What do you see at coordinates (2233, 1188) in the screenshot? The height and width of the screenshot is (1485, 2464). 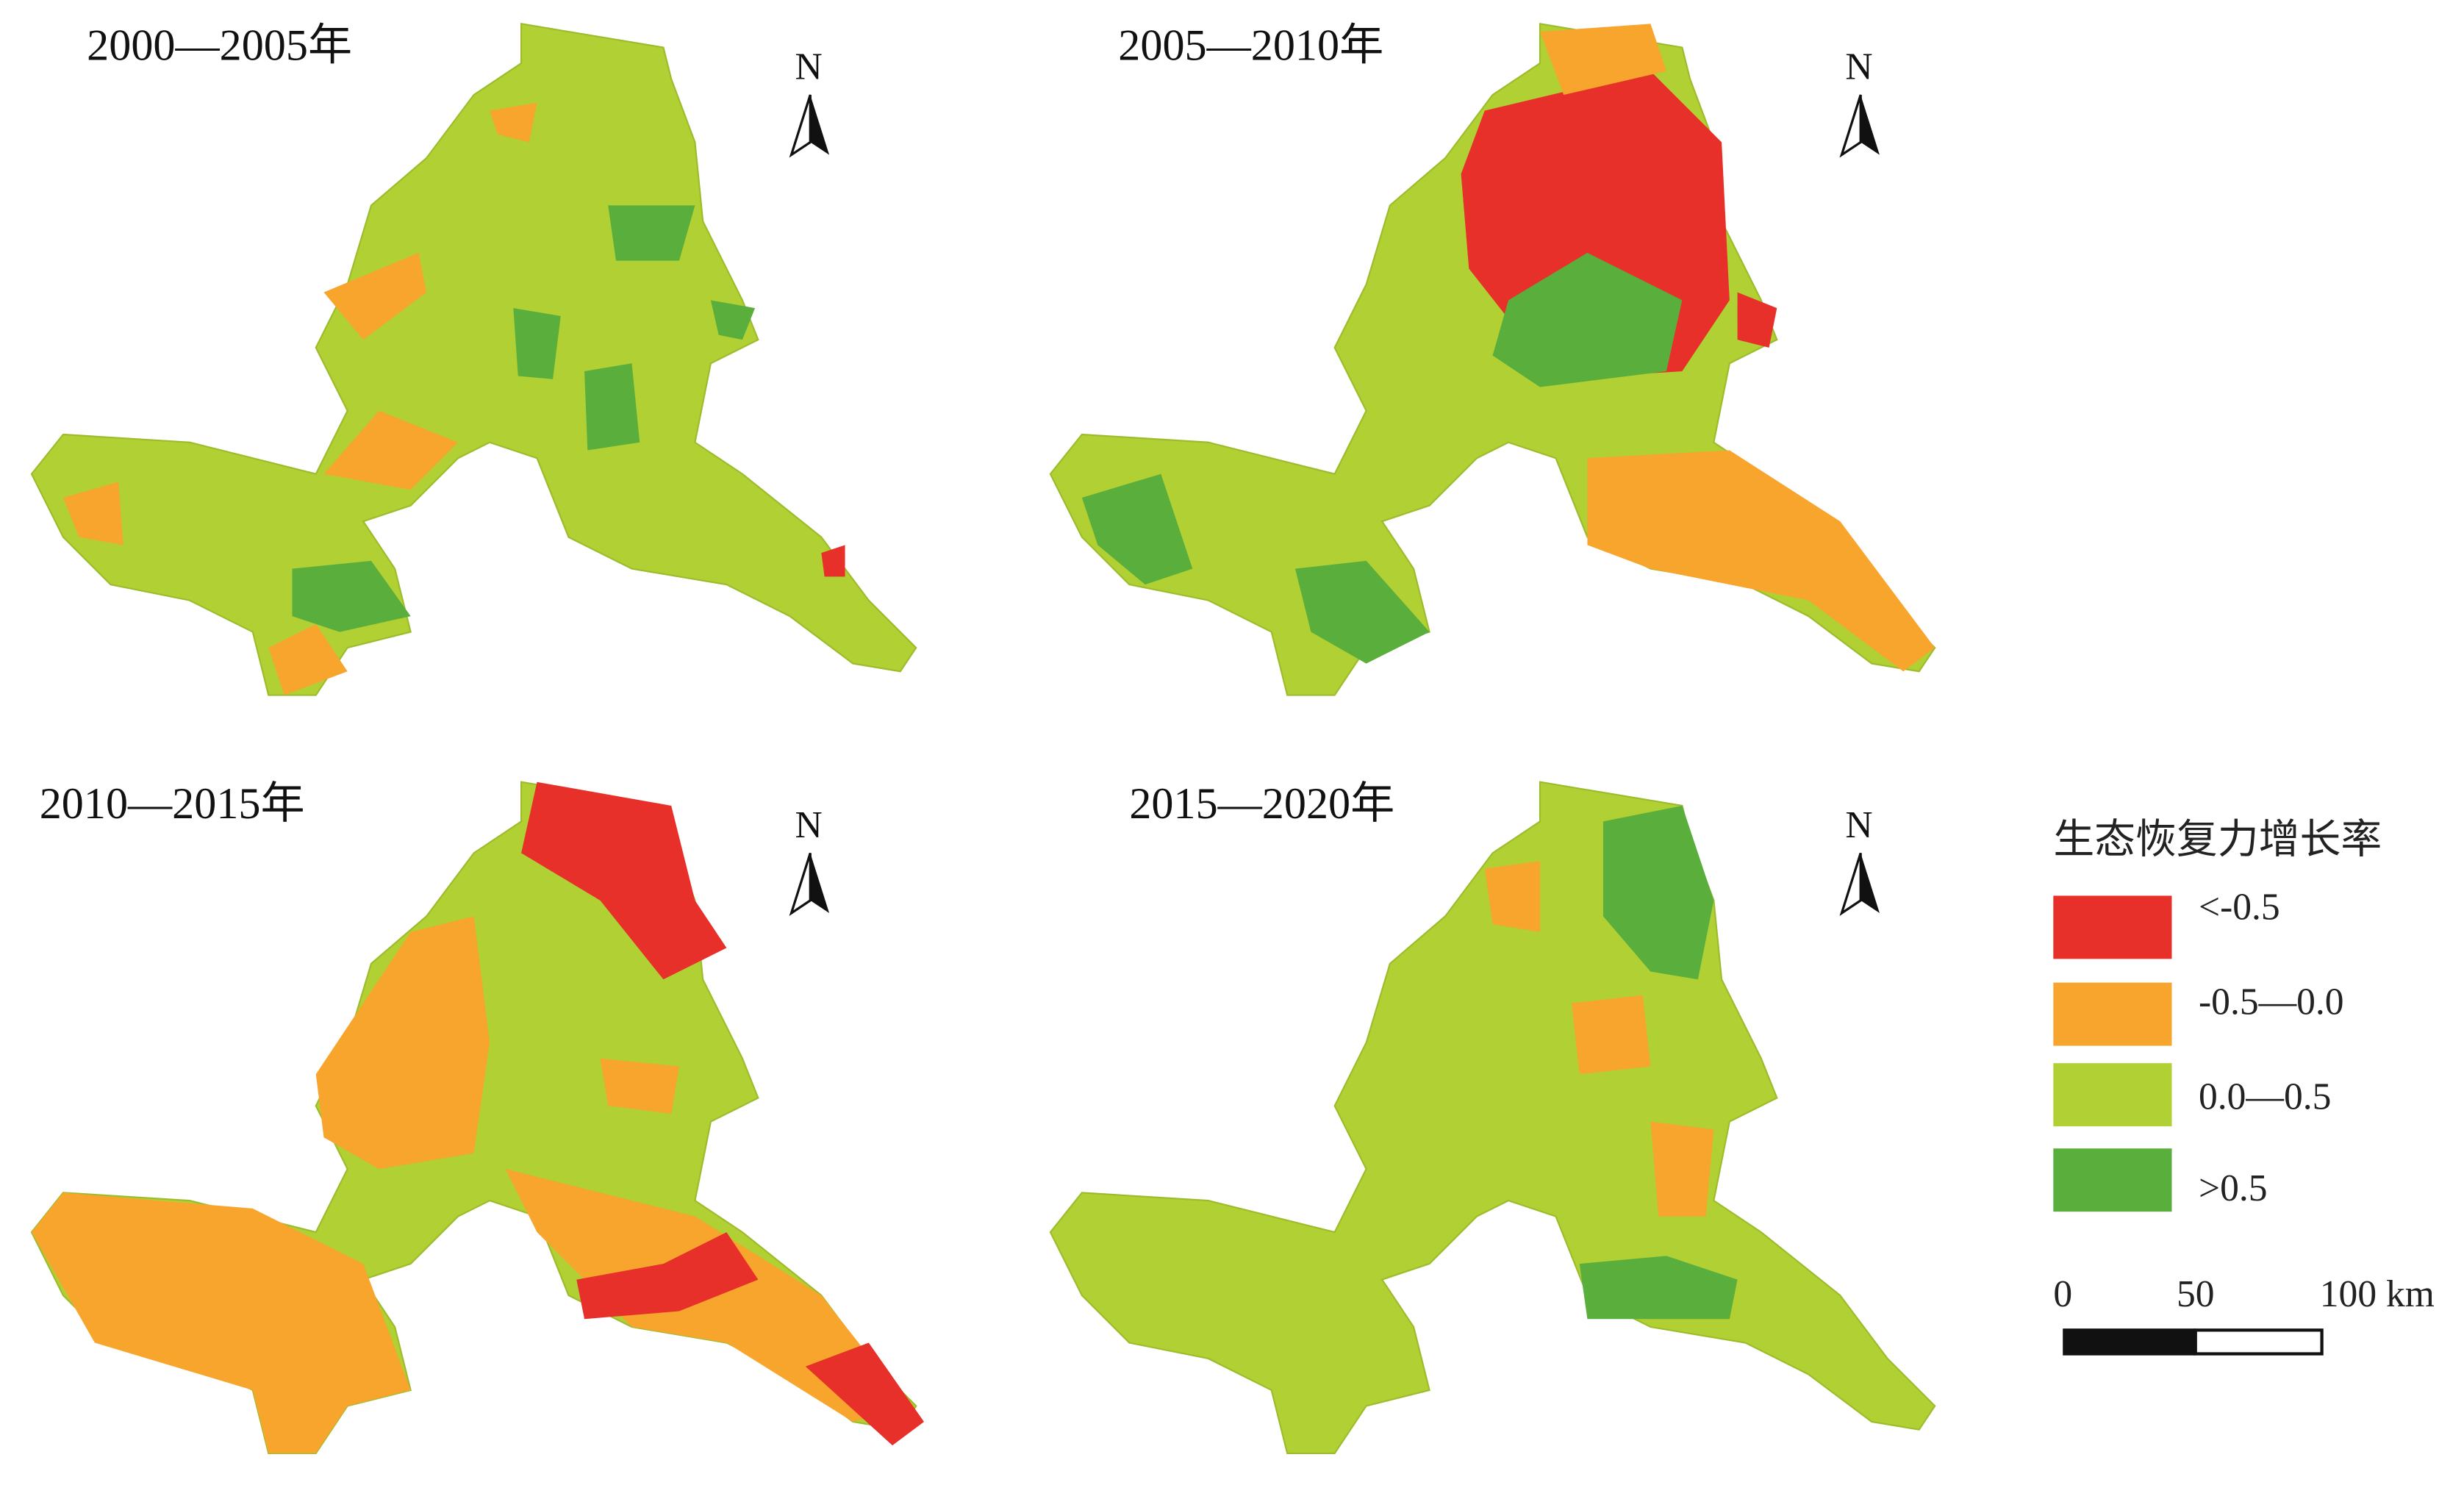 I see `legend-label: >0.5` at bounding box center [2233, 1188].